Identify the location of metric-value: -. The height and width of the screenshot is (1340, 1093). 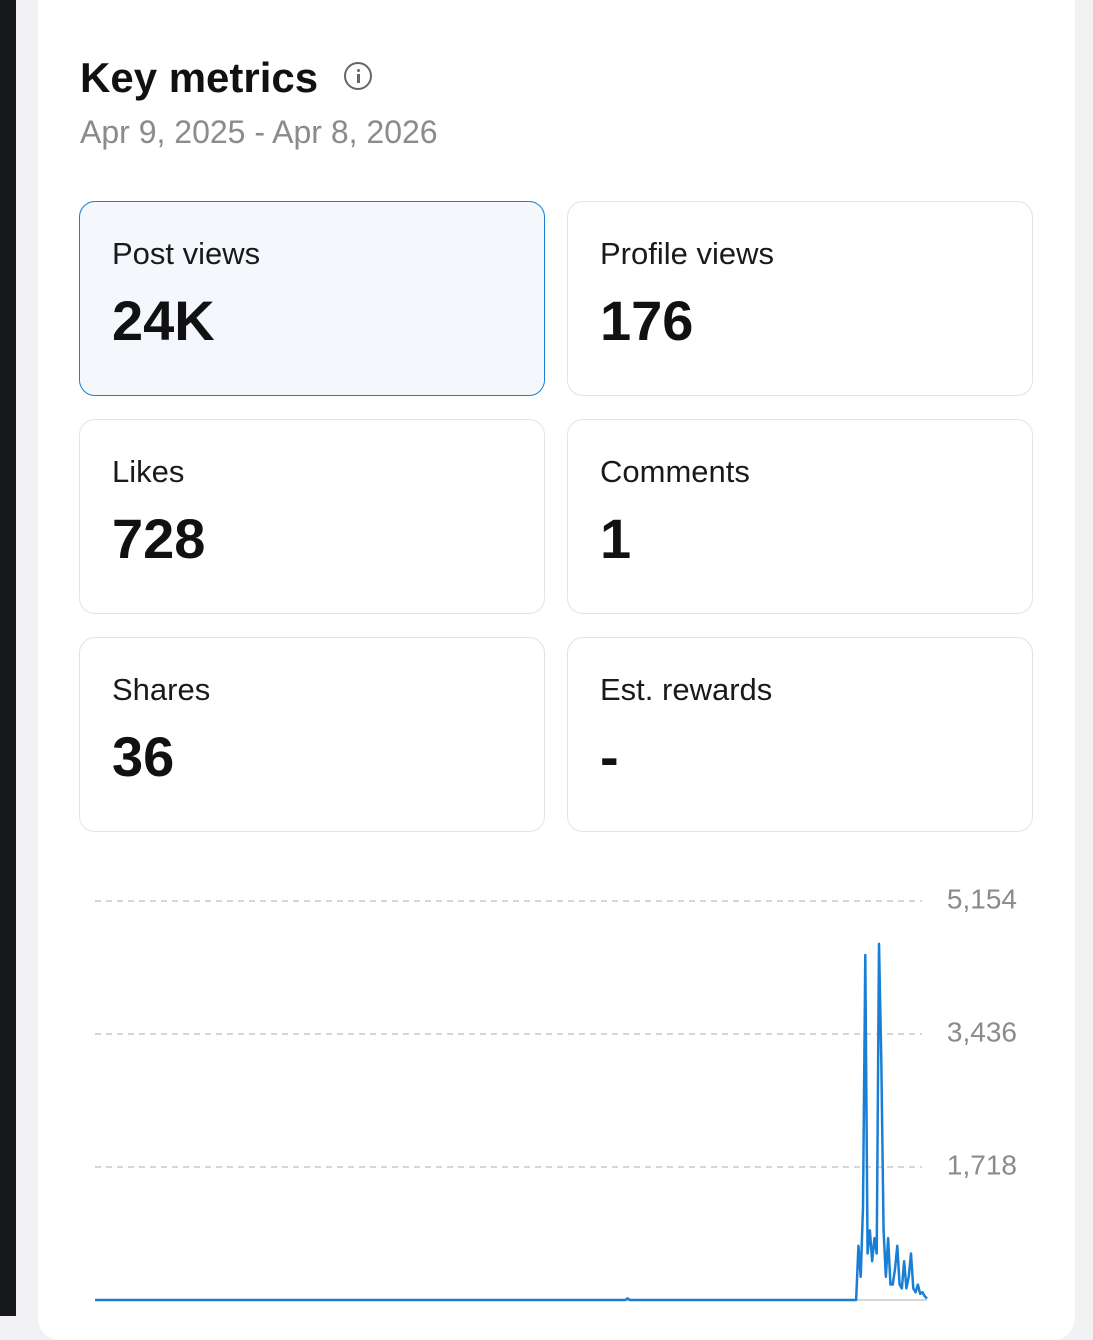
(609, 756).